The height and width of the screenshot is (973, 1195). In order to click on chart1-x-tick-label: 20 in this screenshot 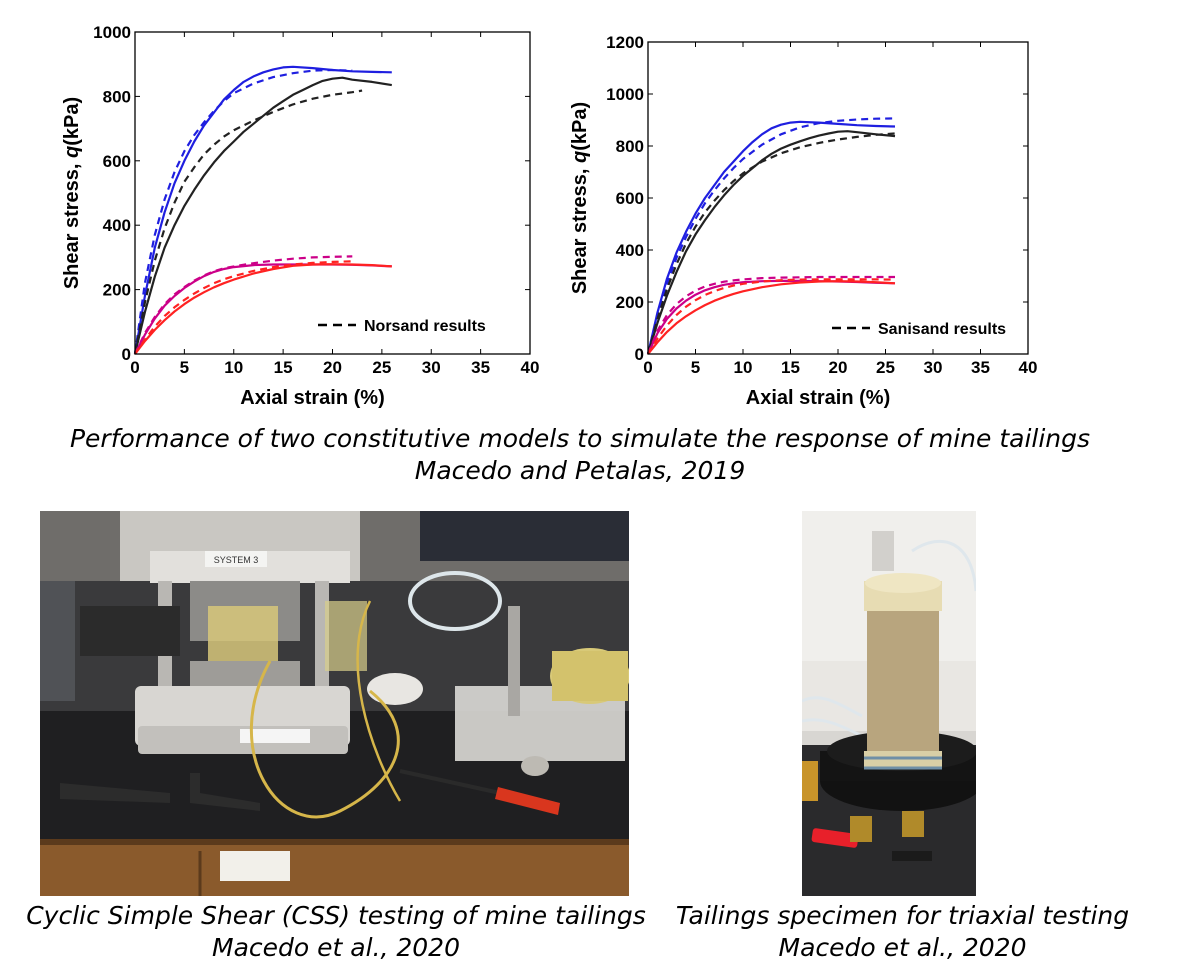, I will do `click(332, 367)`.